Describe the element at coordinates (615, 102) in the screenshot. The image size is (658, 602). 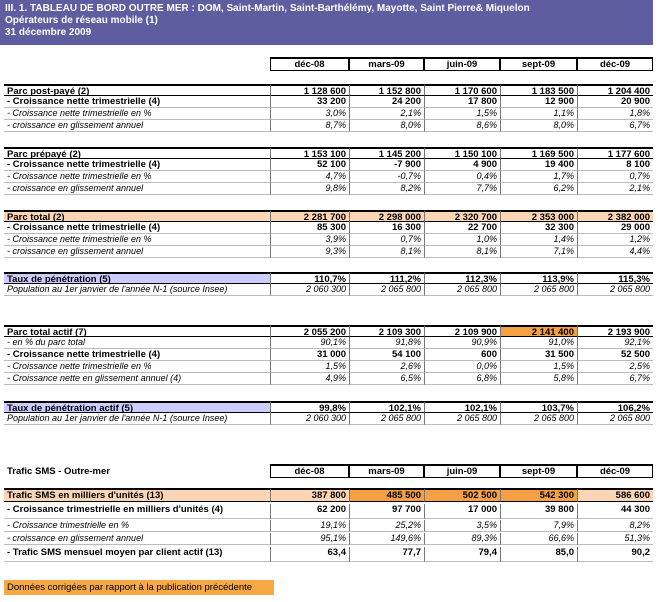
I see `cell-value: 20 900` at that location.